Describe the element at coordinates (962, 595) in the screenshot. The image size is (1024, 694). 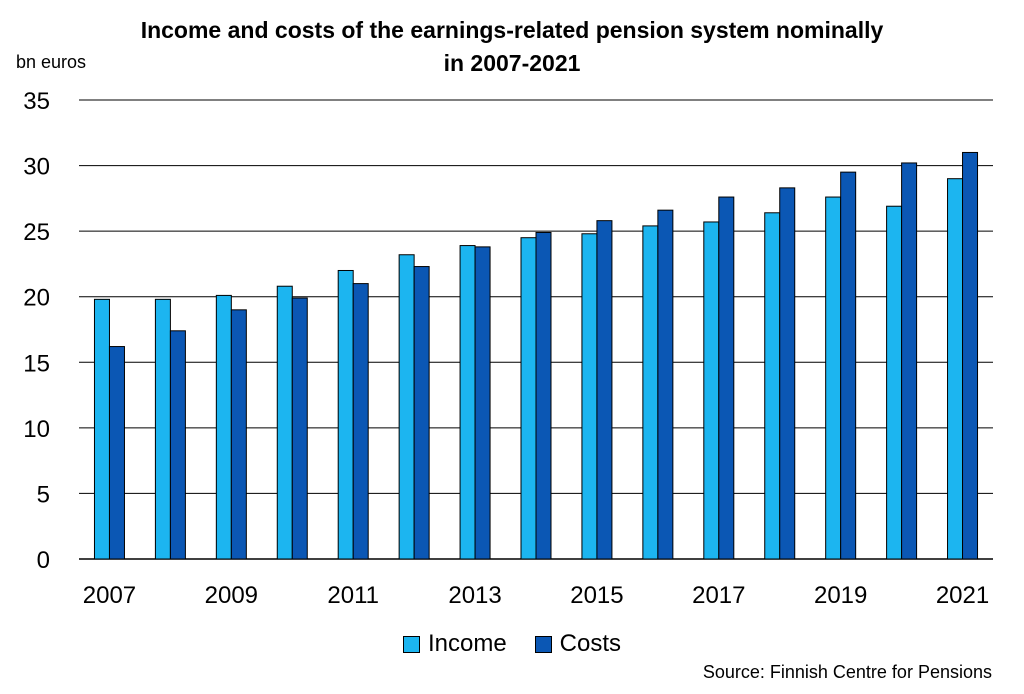
I see `x-tick-label: 2021` at that location.